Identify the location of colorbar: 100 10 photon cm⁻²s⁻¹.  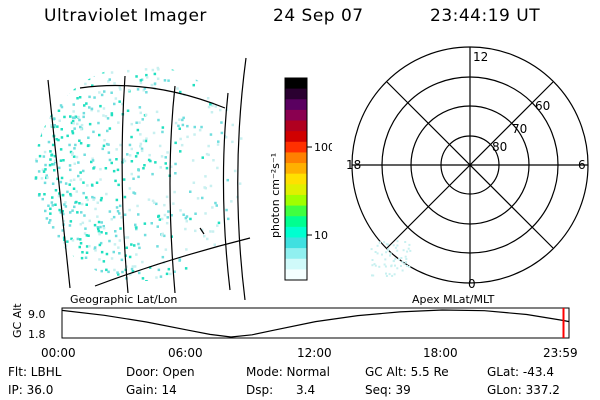
(300, 179).